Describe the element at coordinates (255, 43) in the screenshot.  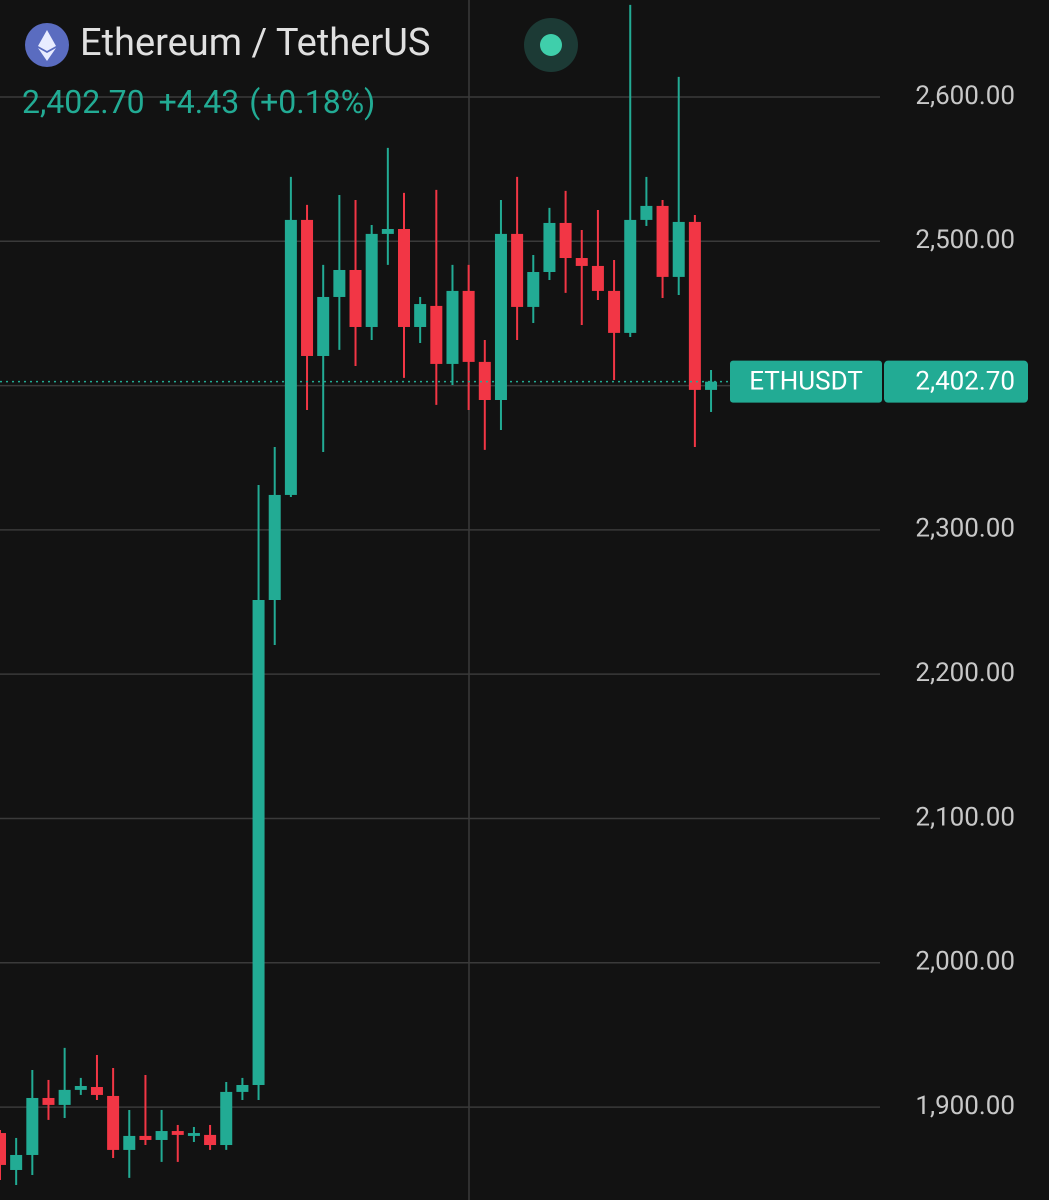
I see `chart-title: Ethereum / TetherUS` at that location.